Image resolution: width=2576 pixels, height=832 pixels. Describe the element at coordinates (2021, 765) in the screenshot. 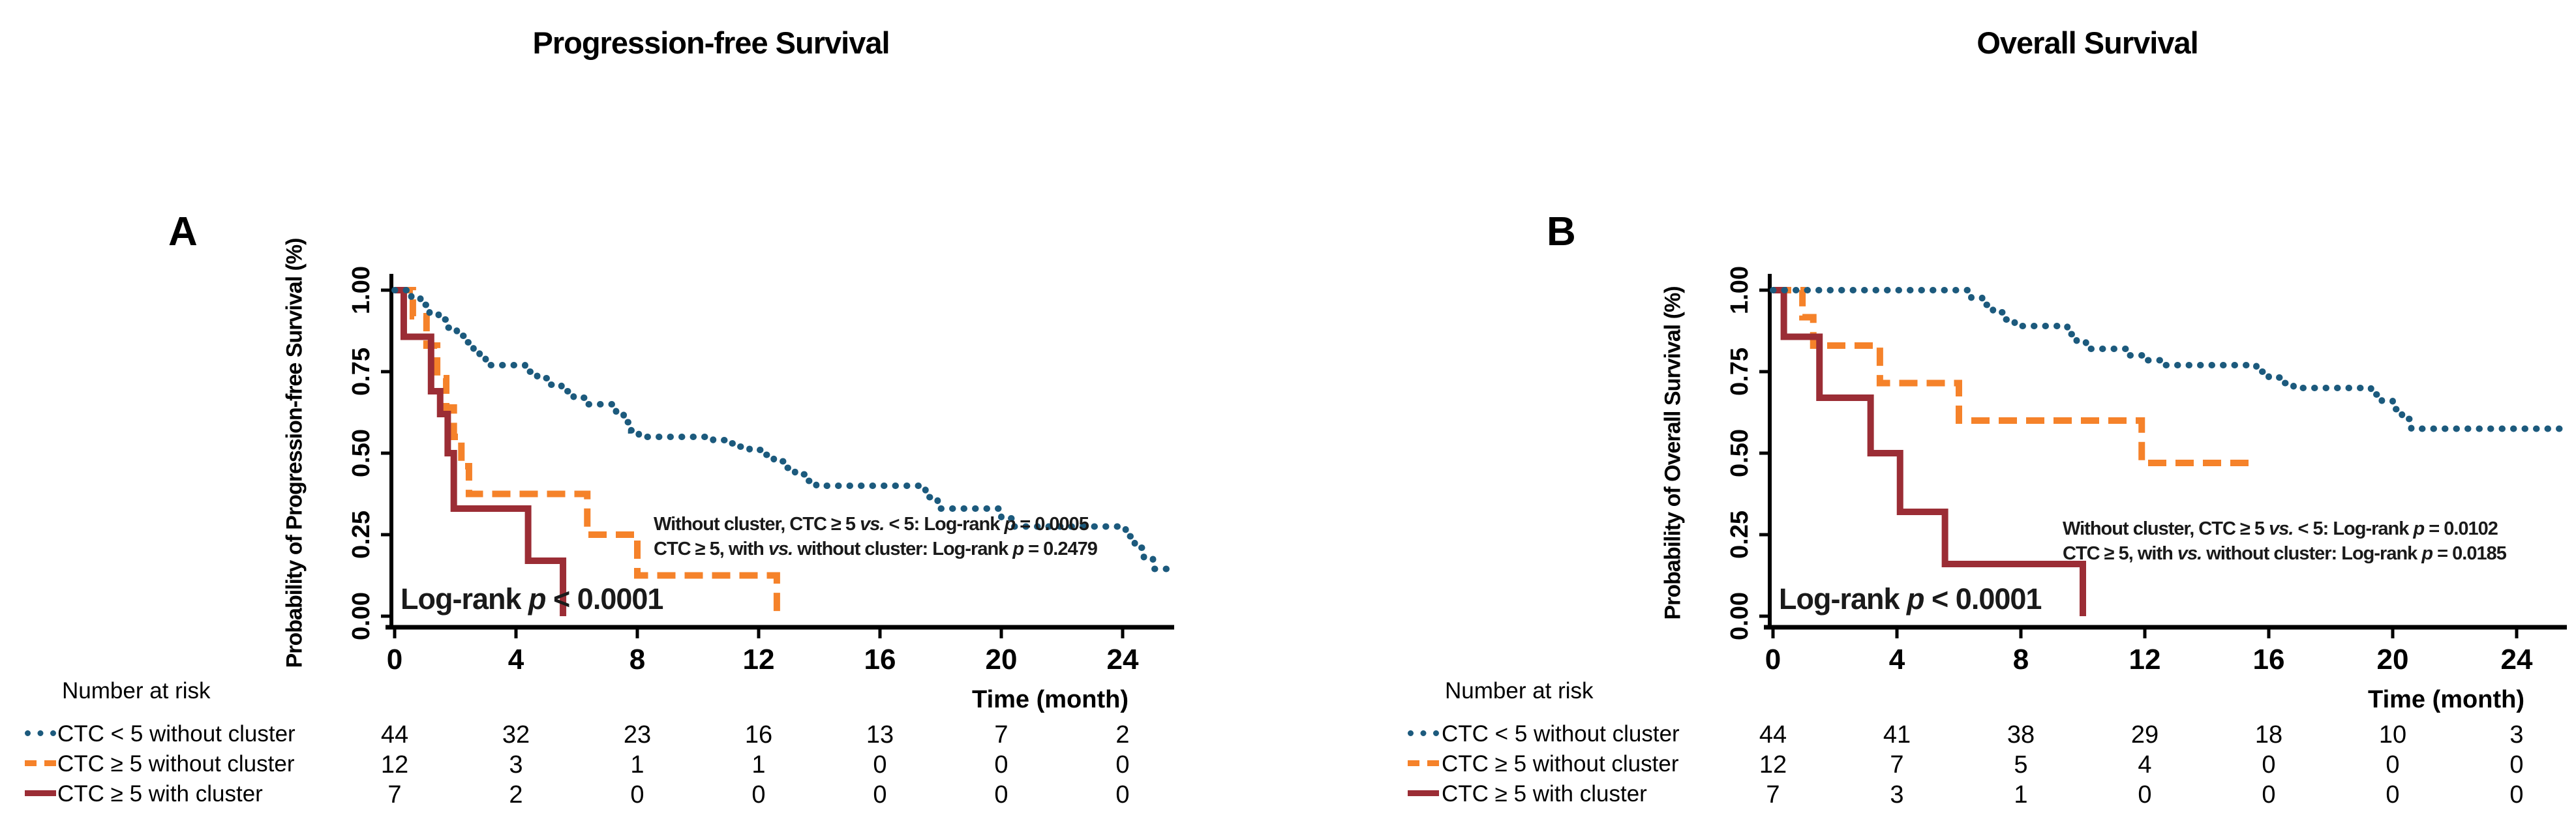

I see `risk-value: 5` at that location.